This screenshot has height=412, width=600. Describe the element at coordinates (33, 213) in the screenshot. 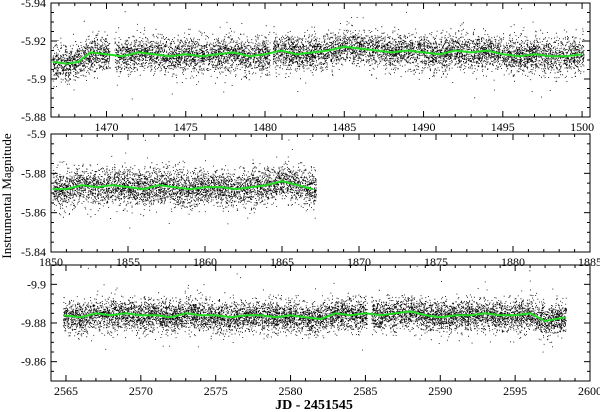

I see `y-tick-label: -5.86` at that location.